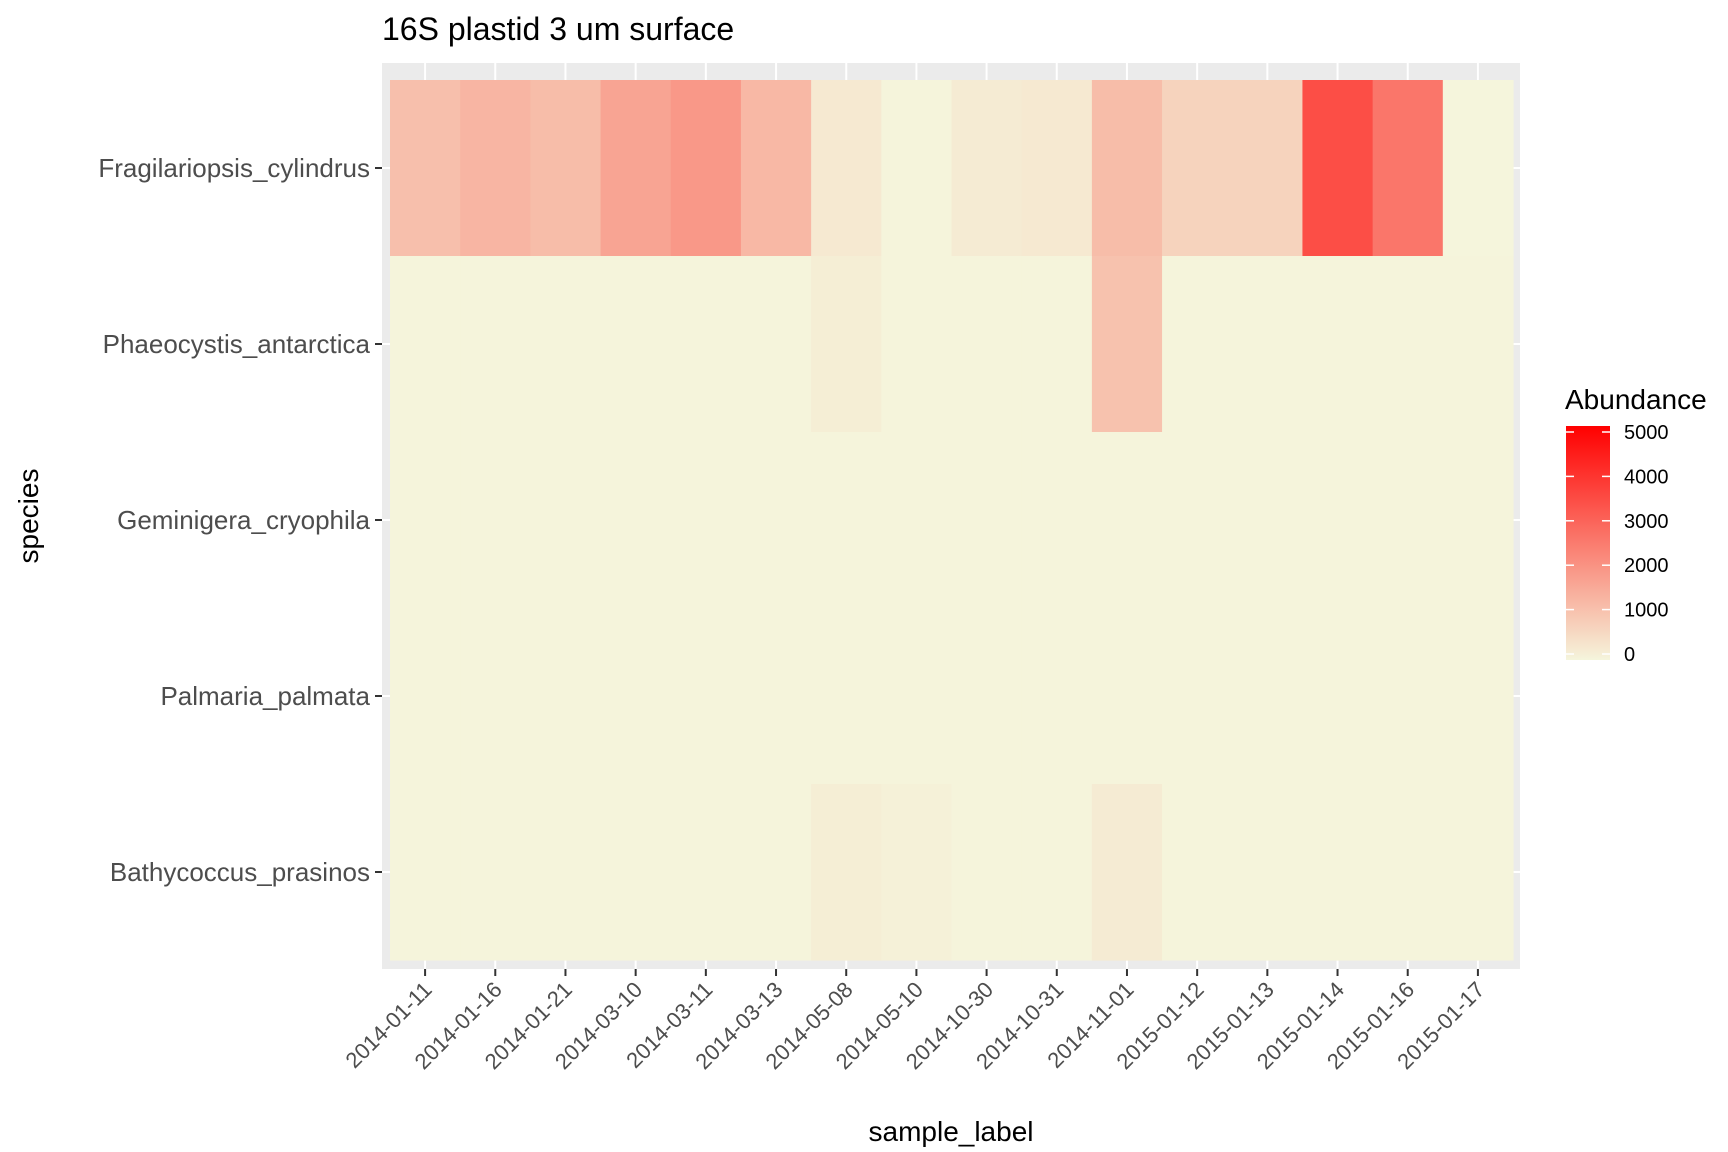 This screenshot has height=1152, width=1728. What do you see at coordinates (1646, 477) in the screenshot?
I see `legend-tick-label: 4000` at bounding box center [1646, 477].